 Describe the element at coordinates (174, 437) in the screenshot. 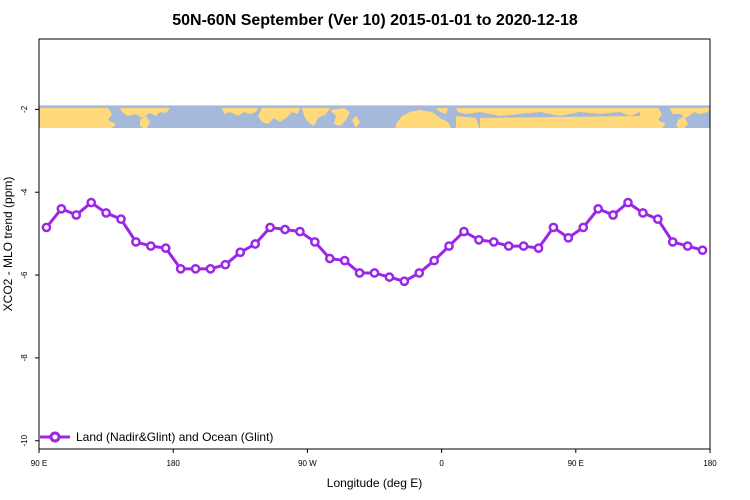

I see `legend-entry-label: Land (Nadir&Glint) and Ocean (Glint)` at that location.